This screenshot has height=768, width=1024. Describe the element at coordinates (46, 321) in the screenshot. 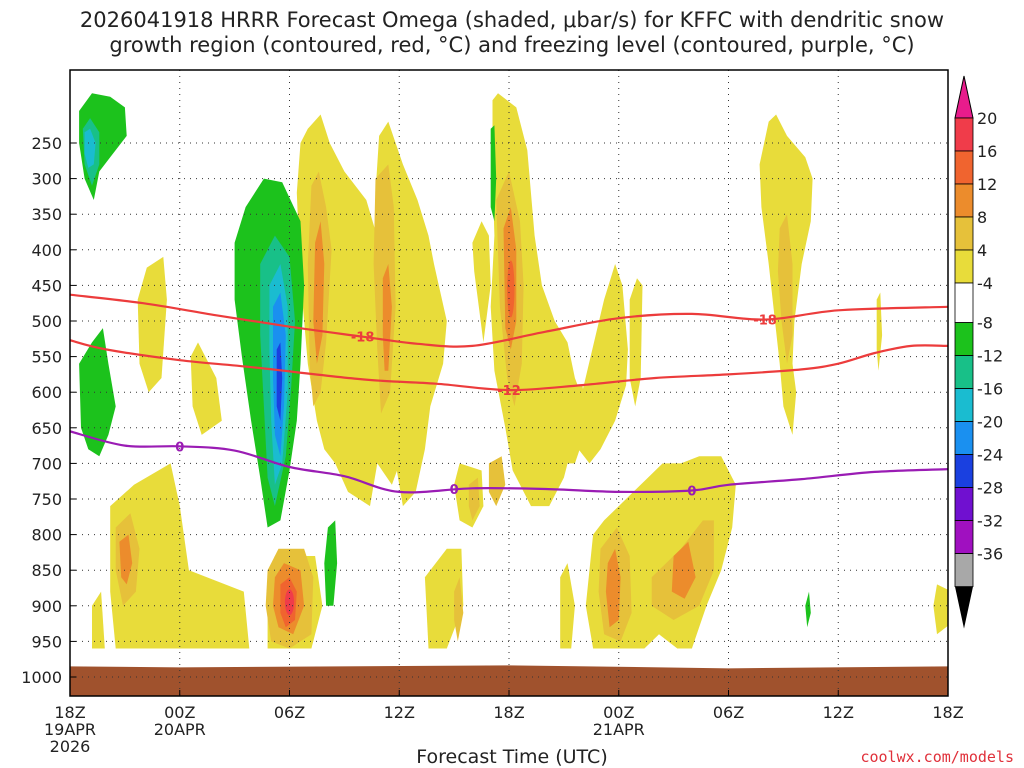

I see `y-tick-label: 500` at that location.